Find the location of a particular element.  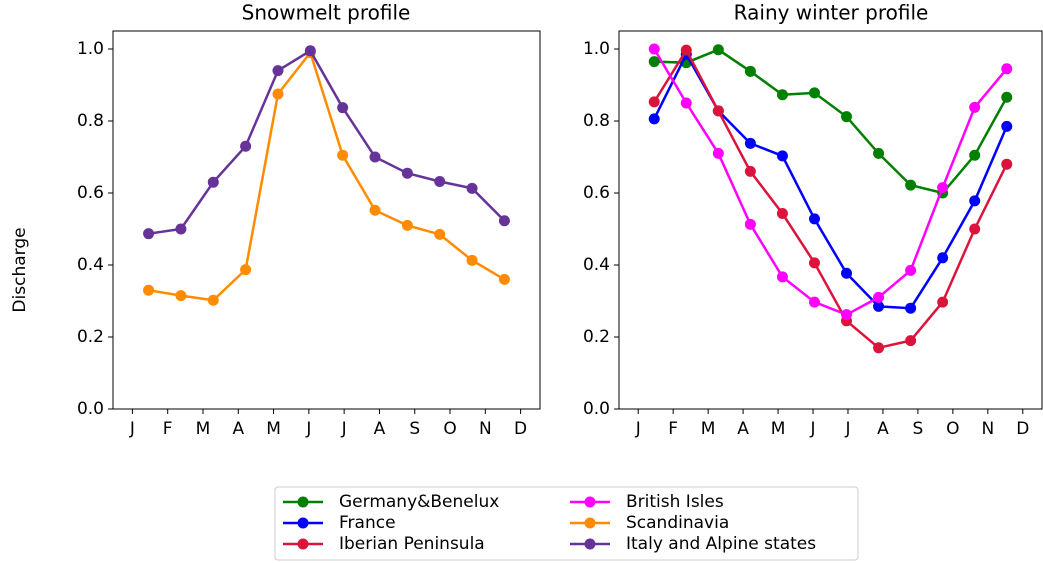

chart-title: Snowmelt profile is located at coordinates (326, 13).